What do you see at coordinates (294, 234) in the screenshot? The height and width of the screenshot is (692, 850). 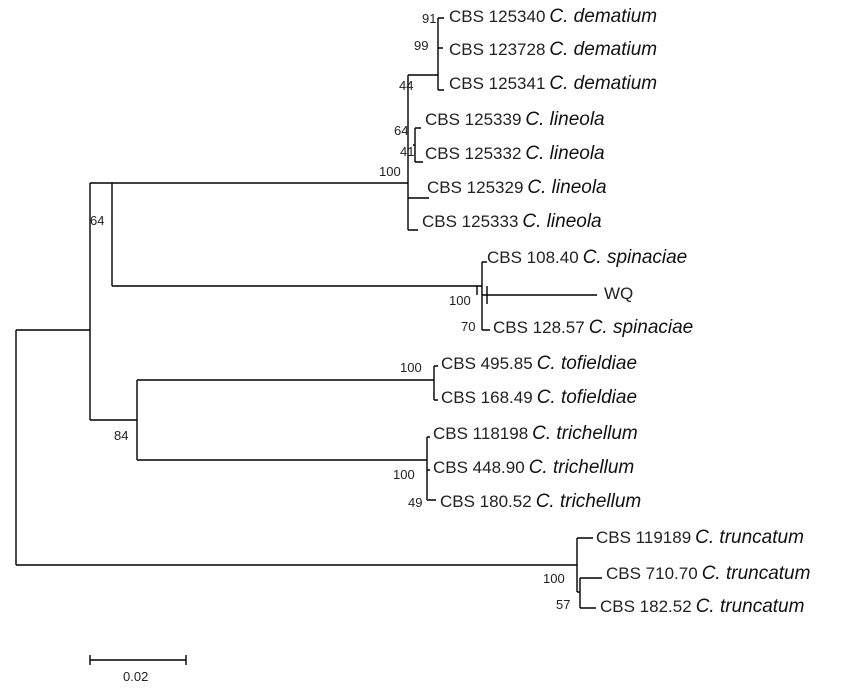 I see `branch-node-b` at bounding box center [294, 234].